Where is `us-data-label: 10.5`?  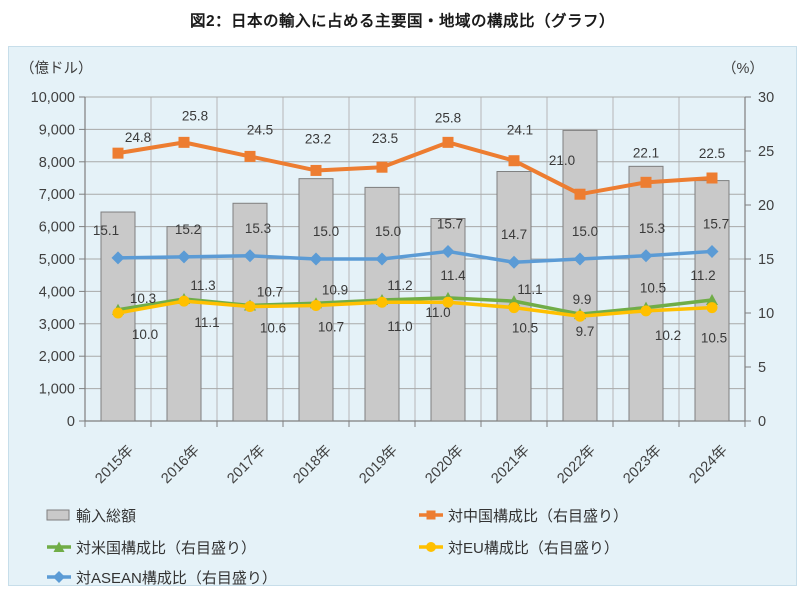
us-data-label: 10.5 is located at coordinates (653, 288).